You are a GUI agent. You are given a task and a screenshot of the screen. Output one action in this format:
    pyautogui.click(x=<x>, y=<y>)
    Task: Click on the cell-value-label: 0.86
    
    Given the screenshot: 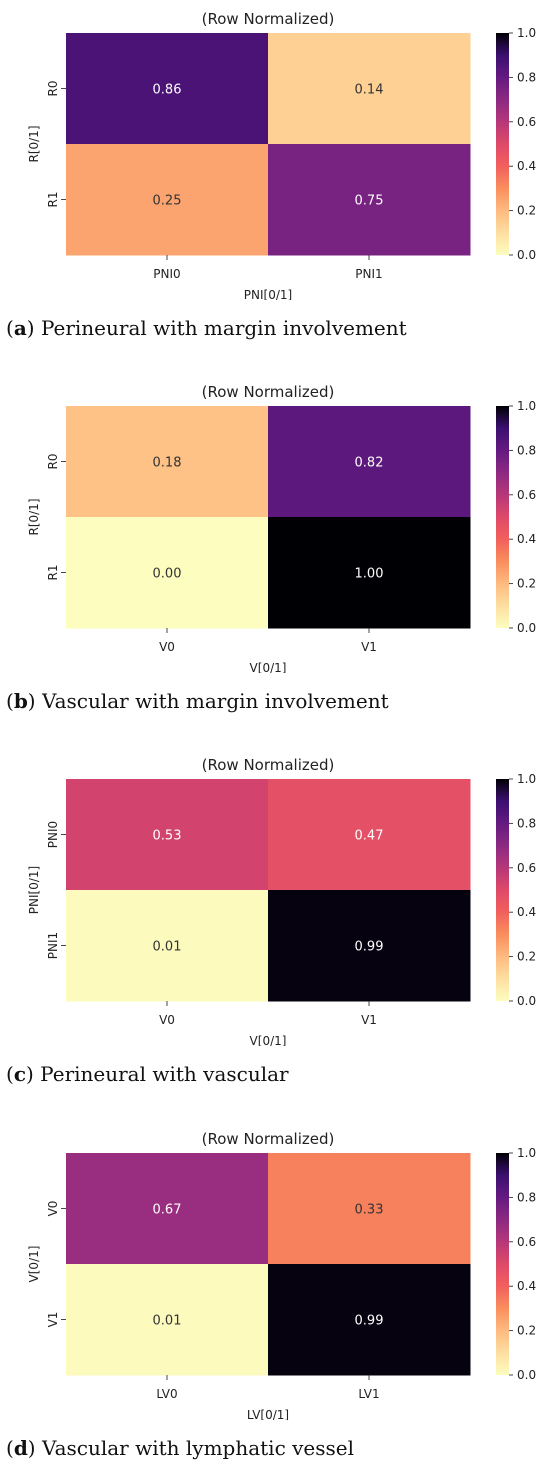 What is the action you would take?
    pyautogui.click(x=167, y=90)
    